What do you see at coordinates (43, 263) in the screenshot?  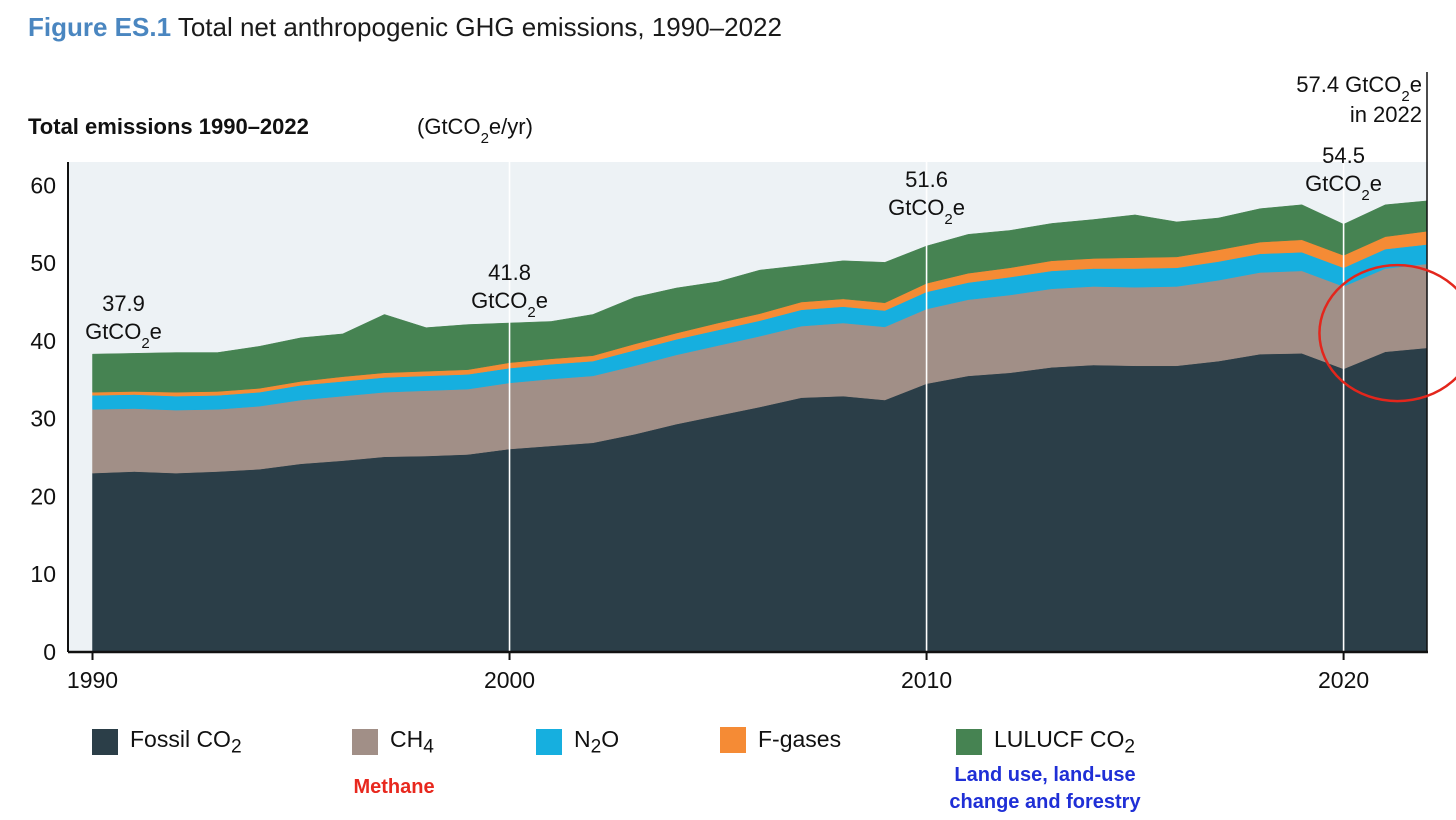 I see `y-tick-label: 50` at bounding box center [43, 263].